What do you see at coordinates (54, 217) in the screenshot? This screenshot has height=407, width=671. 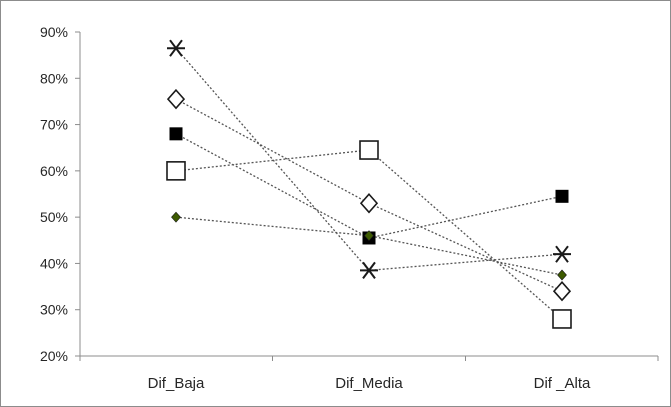 I see `y-tick-label: 50%` at bounding box center [54, 217].